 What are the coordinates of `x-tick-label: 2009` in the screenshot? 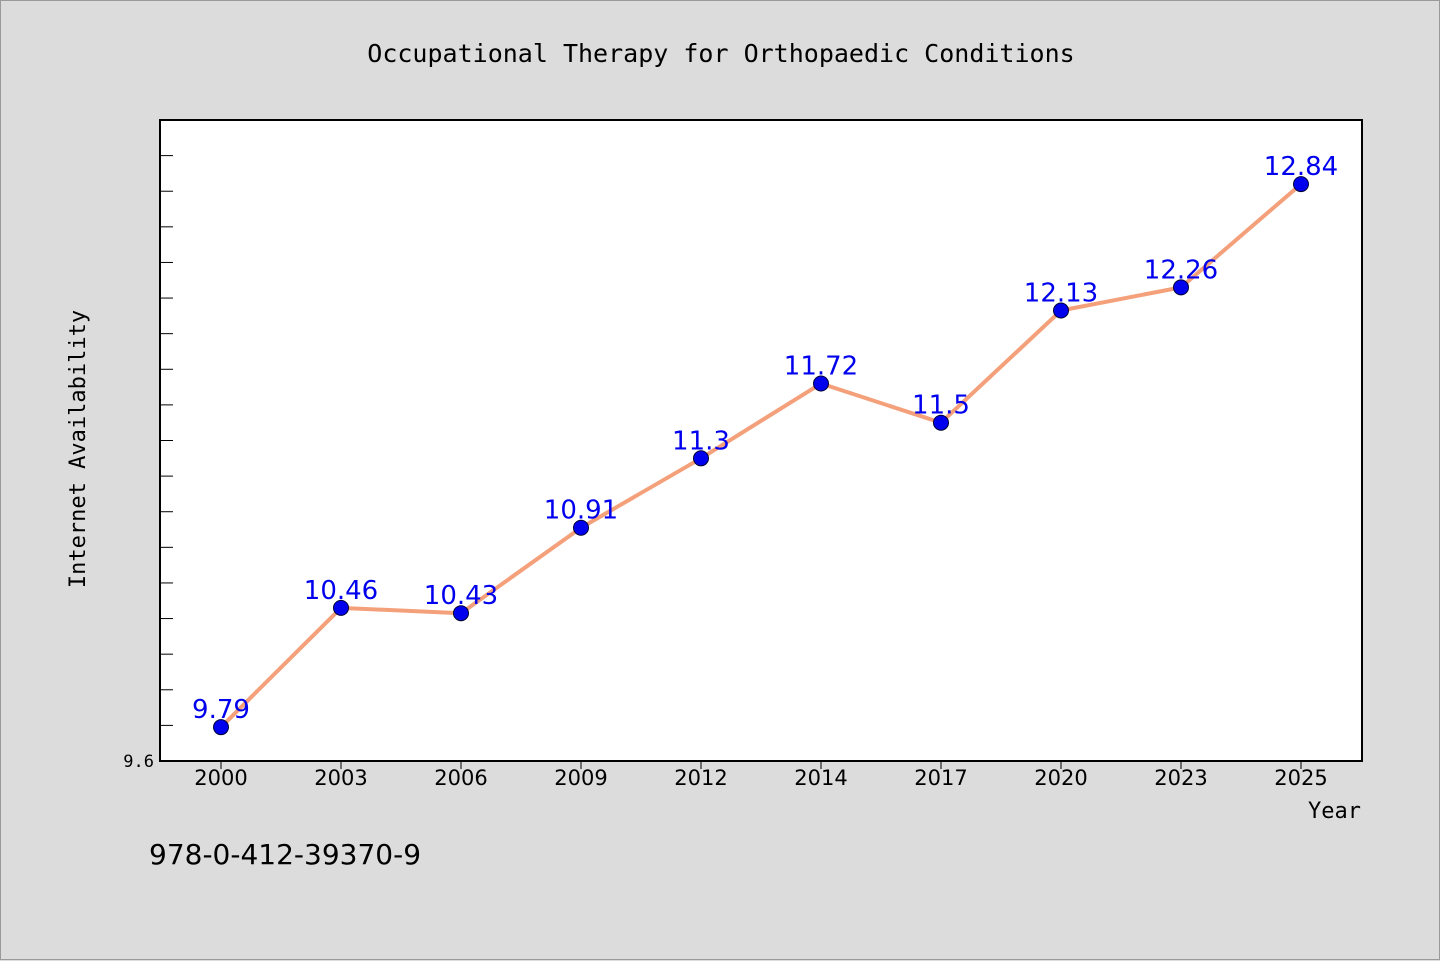 It's located at (580, 778).